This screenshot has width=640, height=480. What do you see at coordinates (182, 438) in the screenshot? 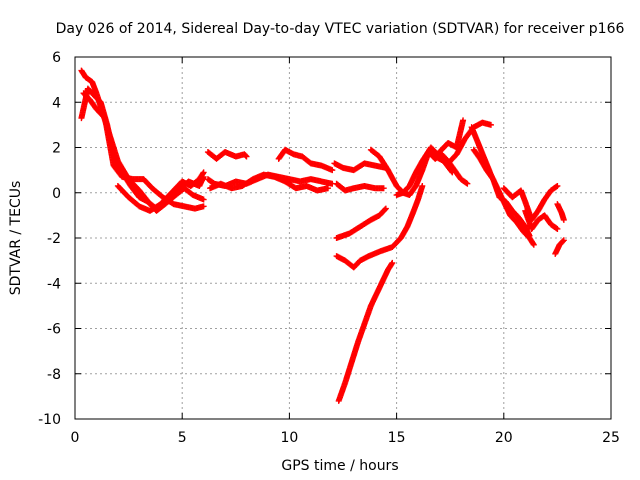
I see `x-tick-label: 5` at bounding box center [182, 438].